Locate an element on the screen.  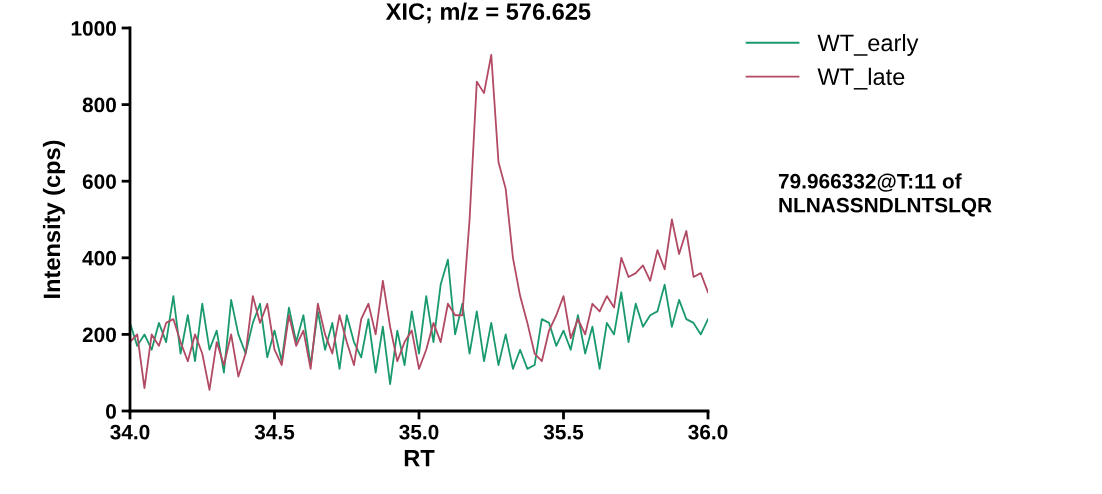
y-tick-label: 600 is located at coordinates (99, 181).